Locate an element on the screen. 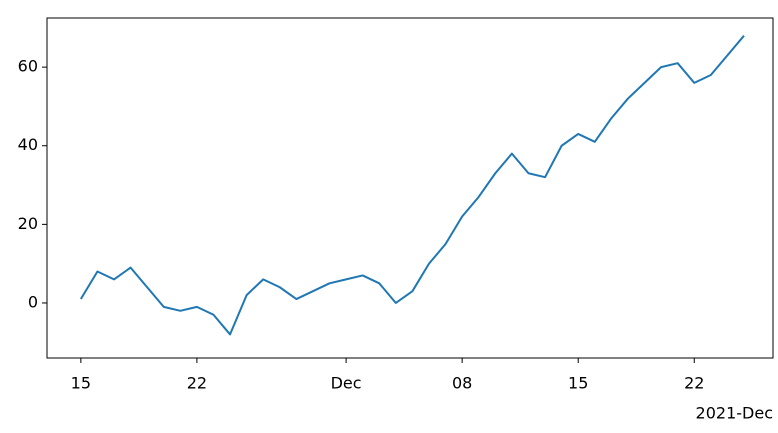  y-tick-label: 20 is located at coordinates (28, 223).